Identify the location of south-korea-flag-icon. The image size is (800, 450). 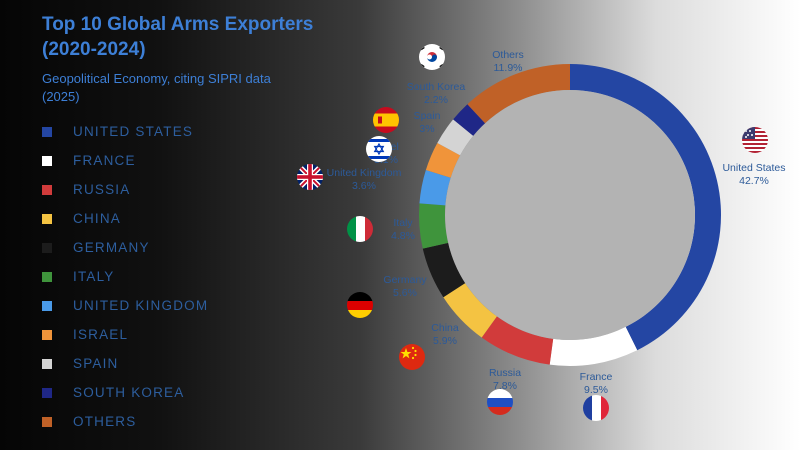
(432, 57).